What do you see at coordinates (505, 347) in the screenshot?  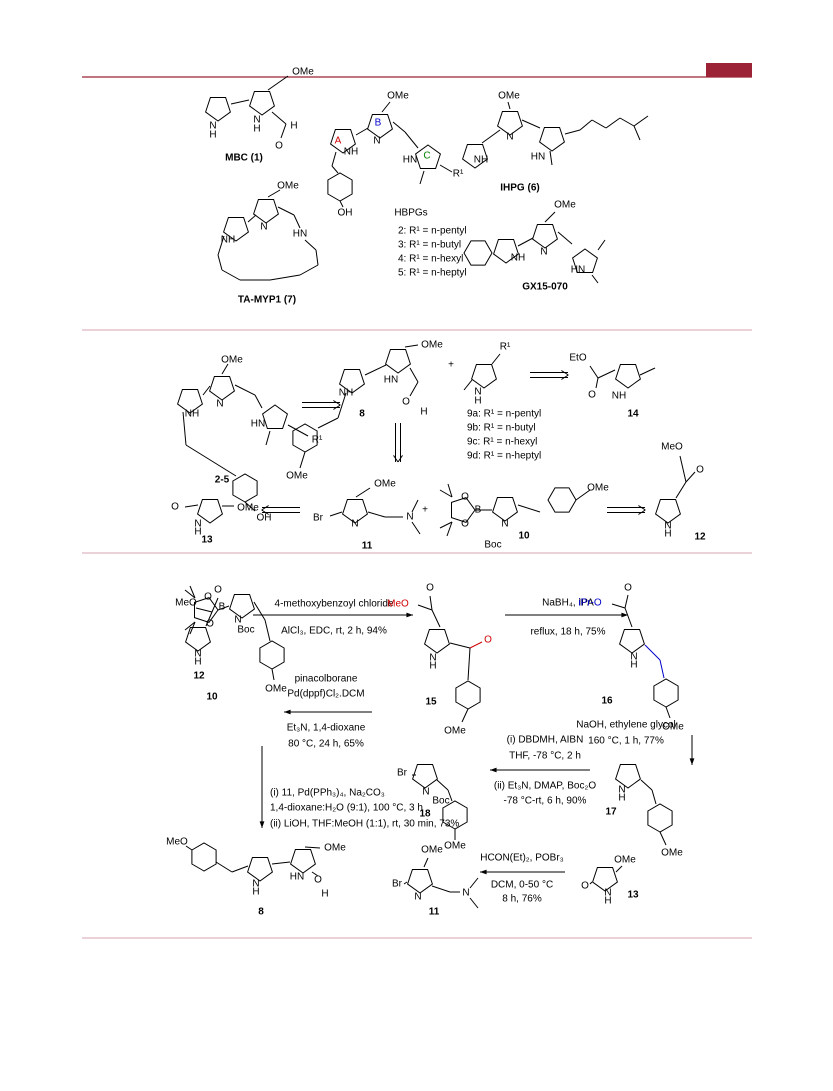 I see `atom-label: R¹` at bounding box center [505, 347].